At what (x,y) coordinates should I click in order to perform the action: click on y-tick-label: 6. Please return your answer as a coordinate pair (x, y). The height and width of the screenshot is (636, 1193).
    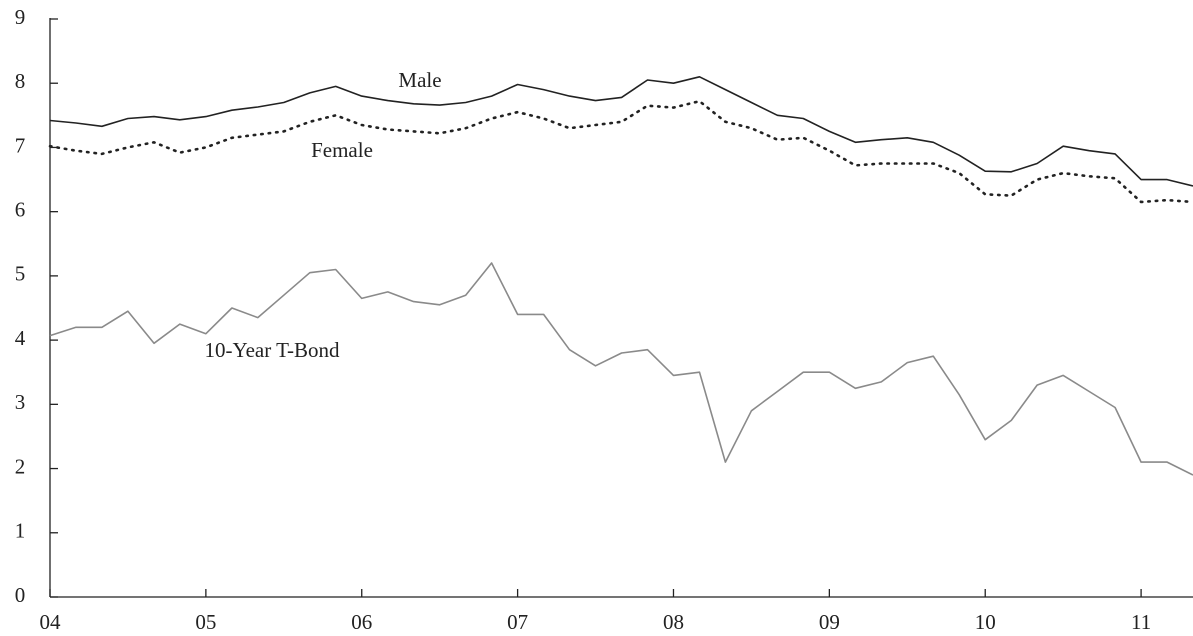
    Looking at the image, I should click on (20, 209).